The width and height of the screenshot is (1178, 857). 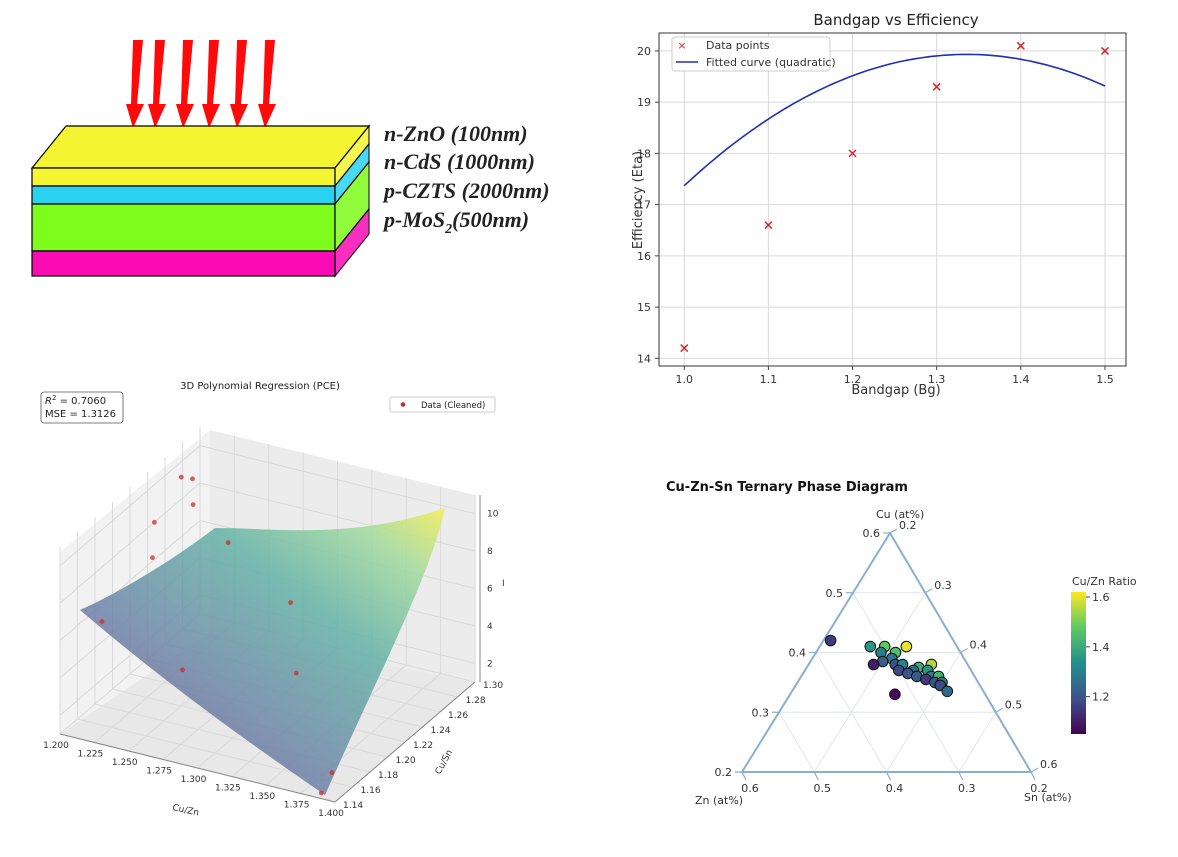 I want to click on layer-label-mos2: p-MoS2(500nm), so click(x=455, y=222).